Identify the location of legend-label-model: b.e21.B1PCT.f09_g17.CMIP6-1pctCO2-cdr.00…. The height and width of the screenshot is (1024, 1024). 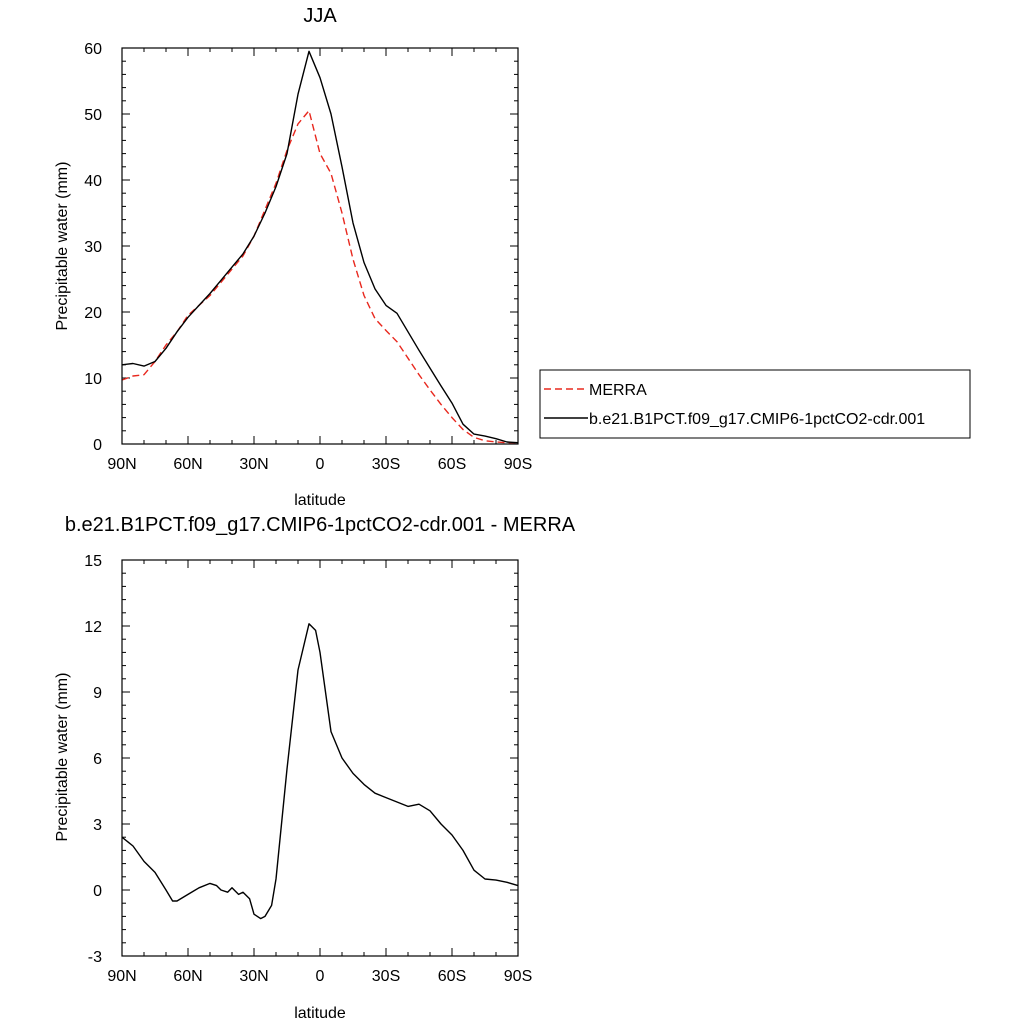
(757, 419).